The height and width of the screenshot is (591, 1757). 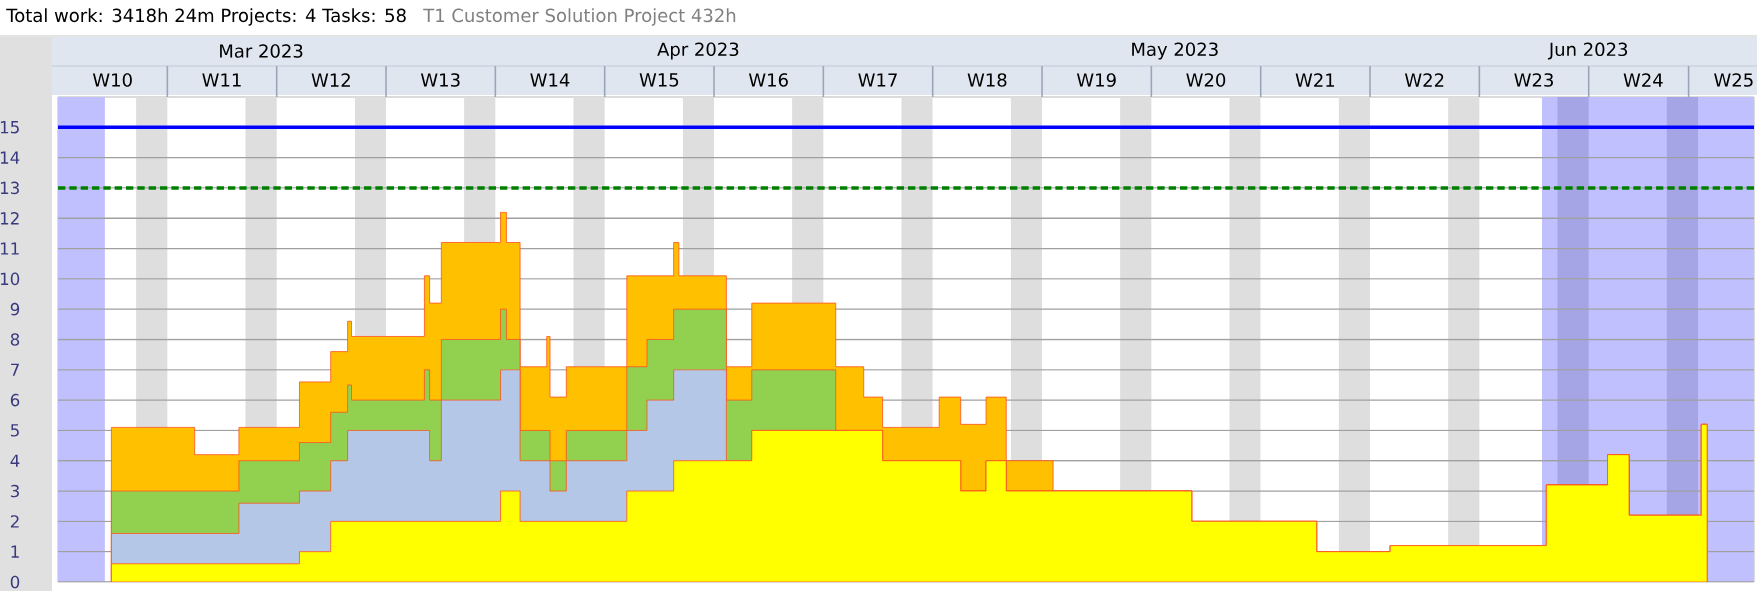 I want to click on x-tick-label: W14, so click(x=550, y=80).